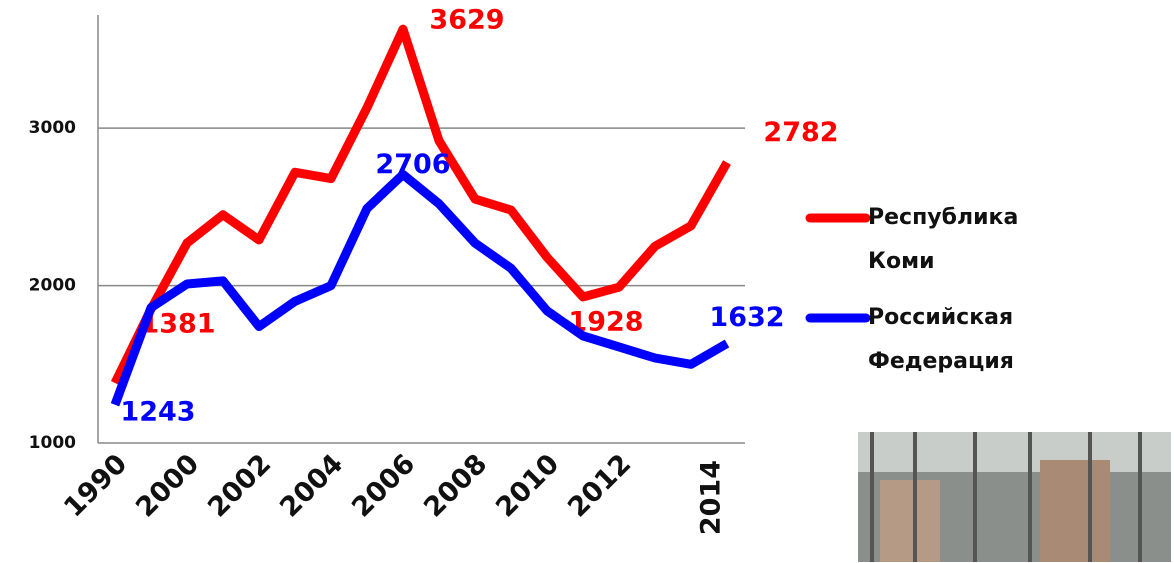  I want to click on legend-label: Республика Коми, so click(943, 239).